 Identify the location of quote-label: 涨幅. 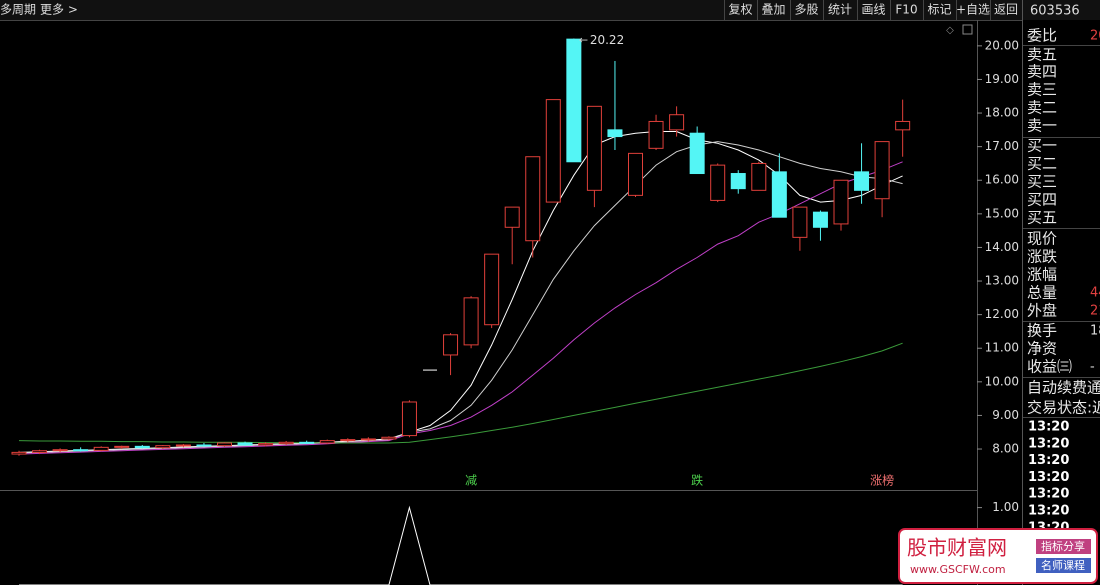
(1042, 275).